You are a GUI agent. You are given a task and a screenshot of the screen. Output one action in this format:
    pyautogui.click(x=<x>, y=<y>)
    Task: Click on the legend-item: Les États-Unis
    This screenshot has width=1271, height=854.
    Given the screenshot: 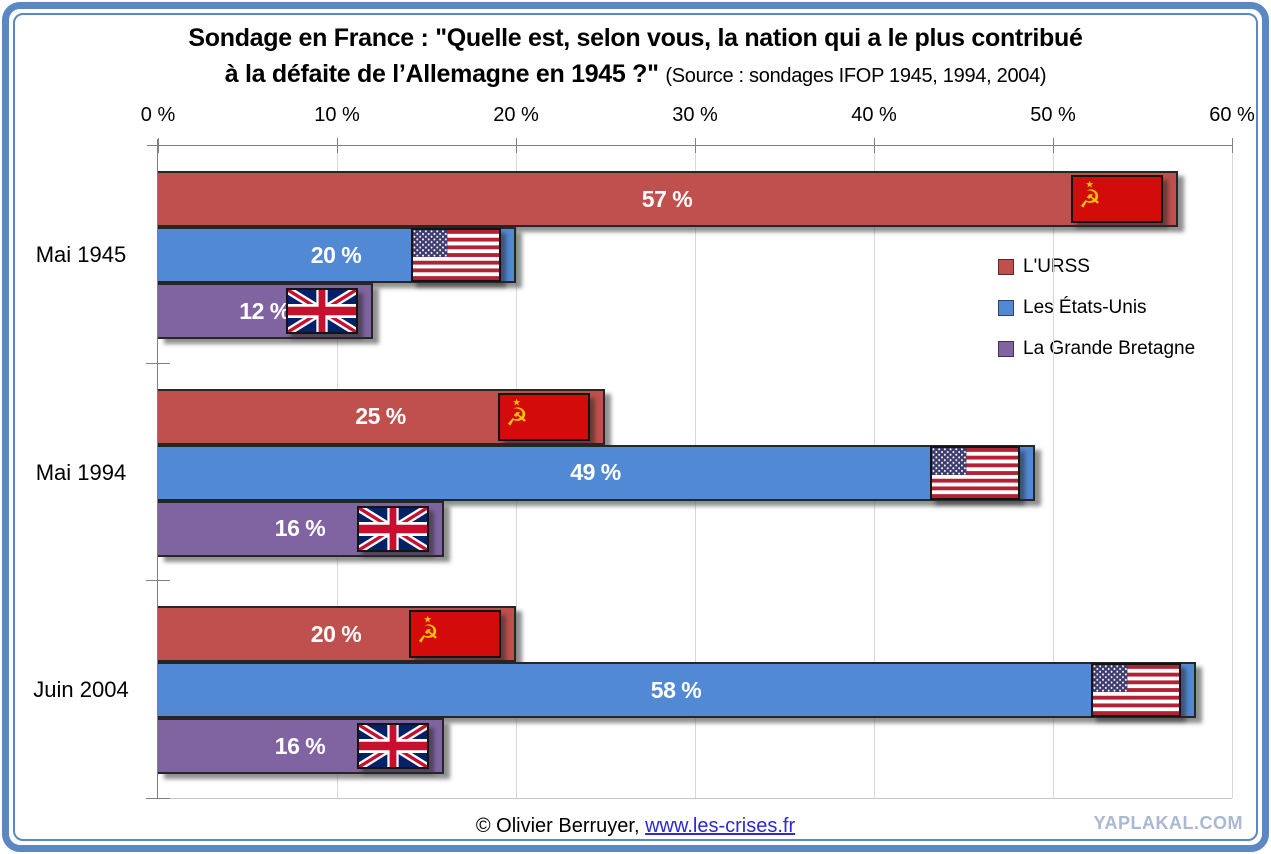 What is the action you would take?
    pyautogui.click(x=1096, y=307)
    